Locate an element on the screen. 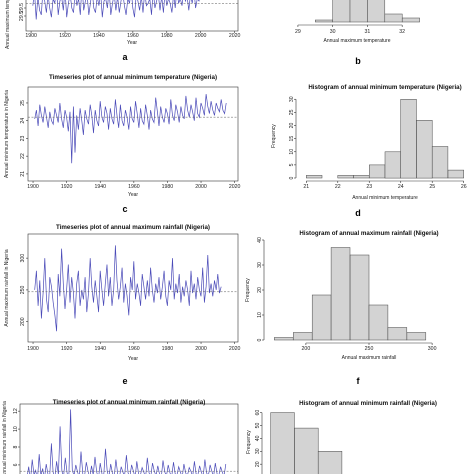 The image size is (474, 474). x-tick-label: 25 is located at coordinates (432, 187).